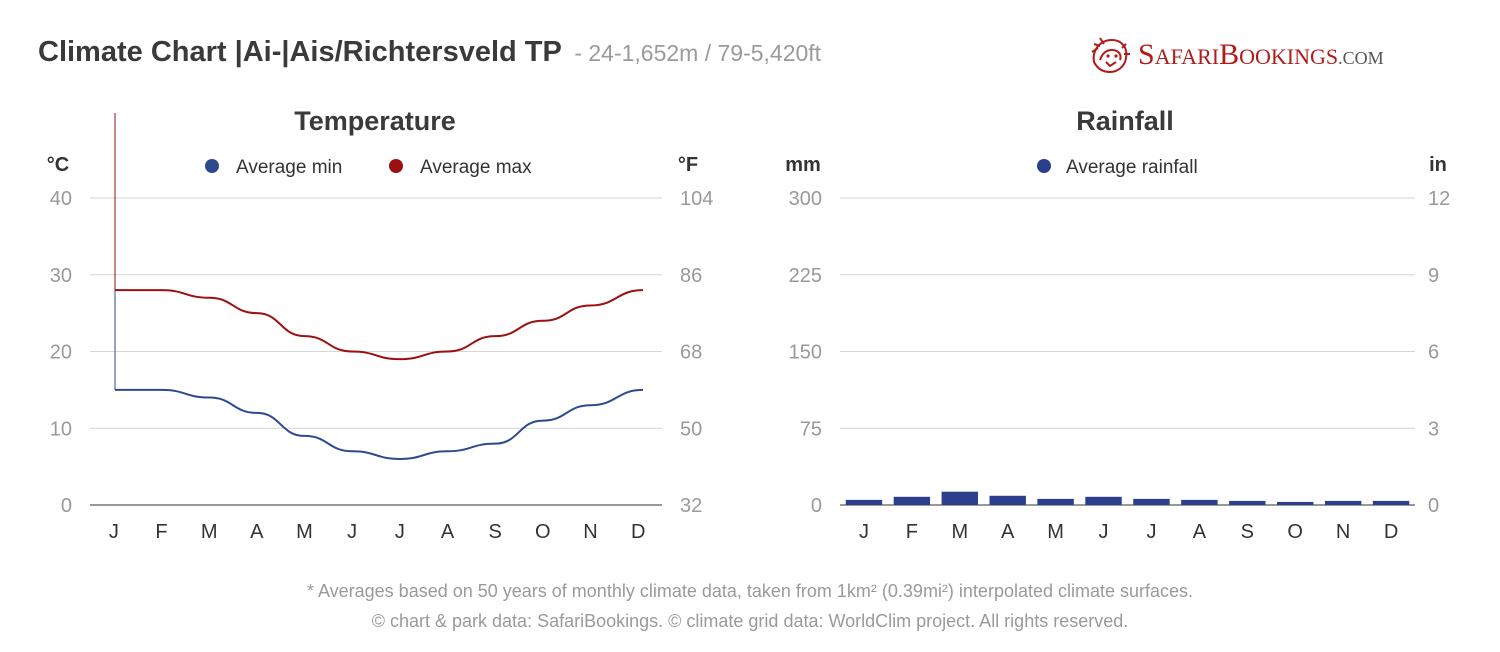 This screenshot has width=1500, height=652. Describe the element at coordinates (691, 353) in the screenshot. I see `y-tick-right-0-2: 68` at that location.